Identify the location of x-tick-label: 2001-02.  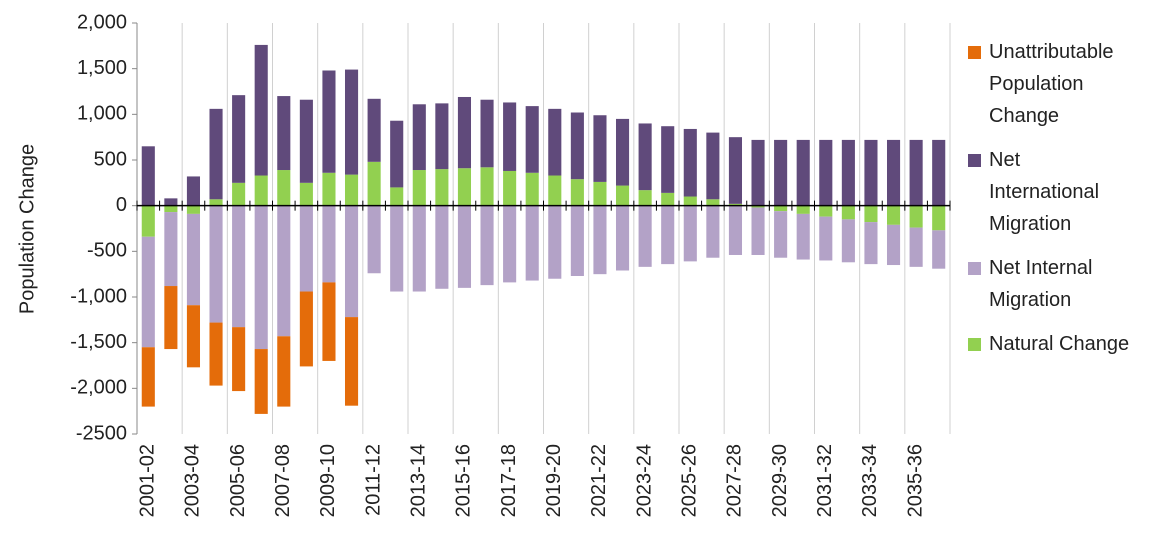
(148, 480).